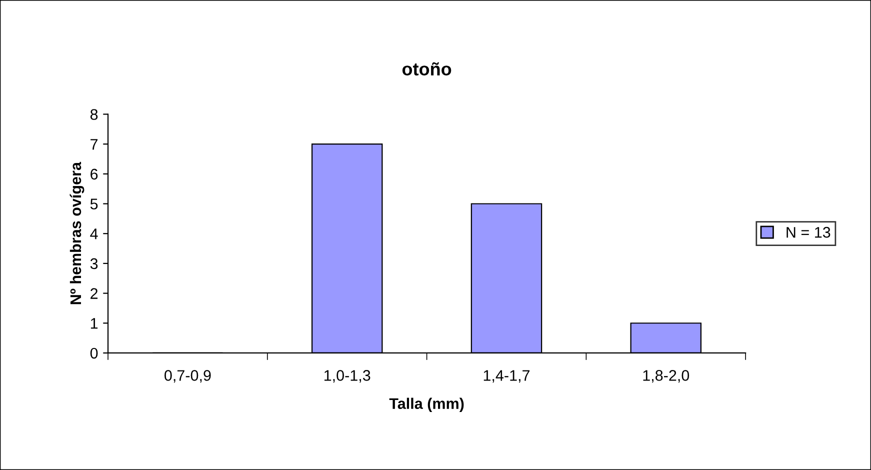 The height and width of the screenshot is (470, 871). Describe the element at coordinates (94, 204) in the screenshot. I see `y-tick-label: 5` at that location.